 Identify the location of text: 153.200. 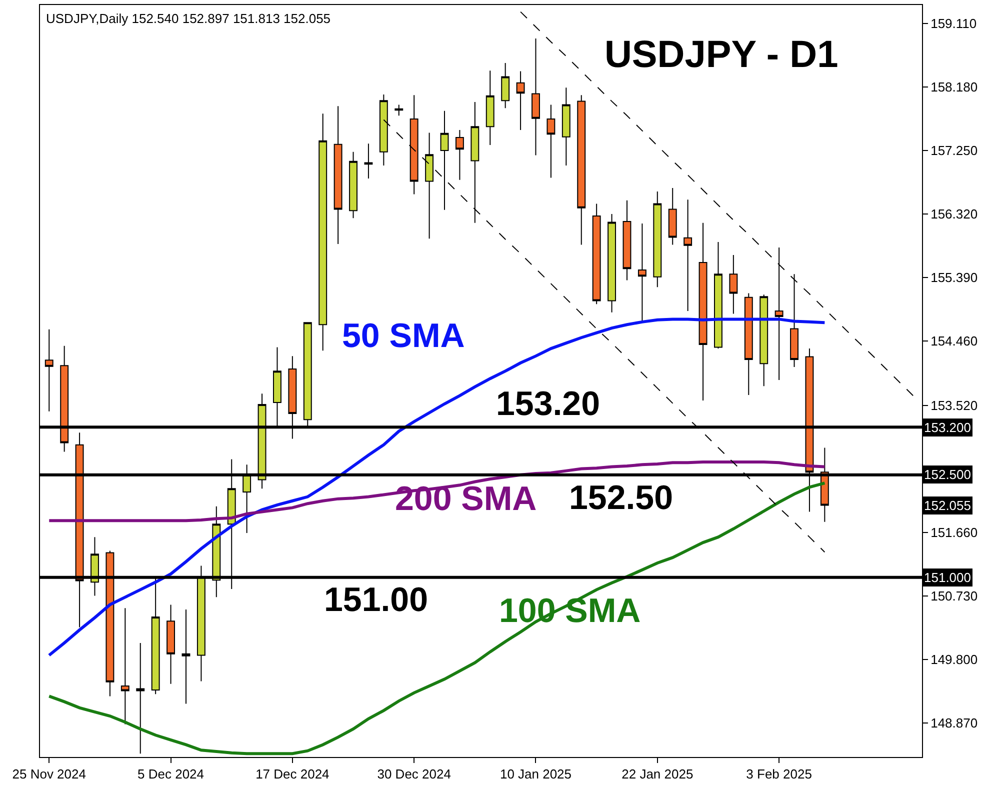
(947, 427).